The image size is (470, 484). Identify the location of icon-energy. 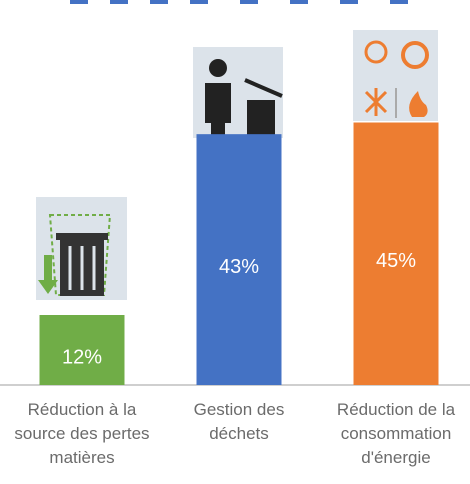
(395, 75).